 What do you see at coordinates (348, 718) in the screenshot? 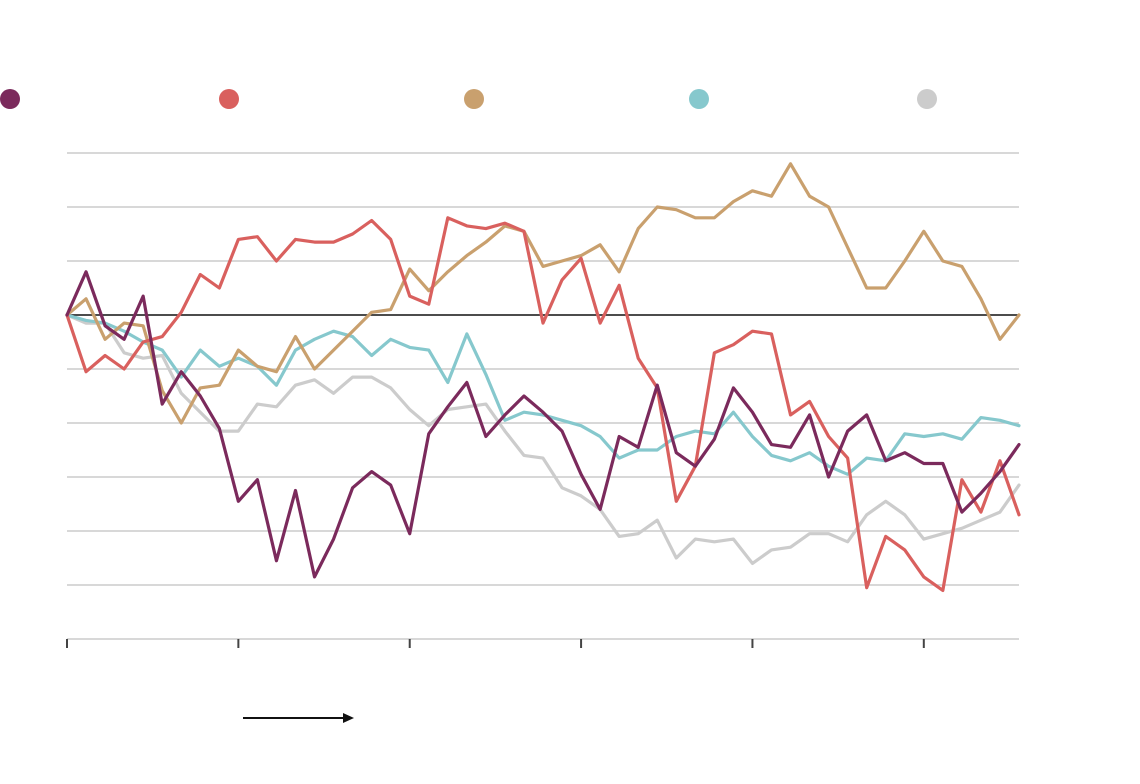
I see `arrow-head` at bounding box center [348, 718].